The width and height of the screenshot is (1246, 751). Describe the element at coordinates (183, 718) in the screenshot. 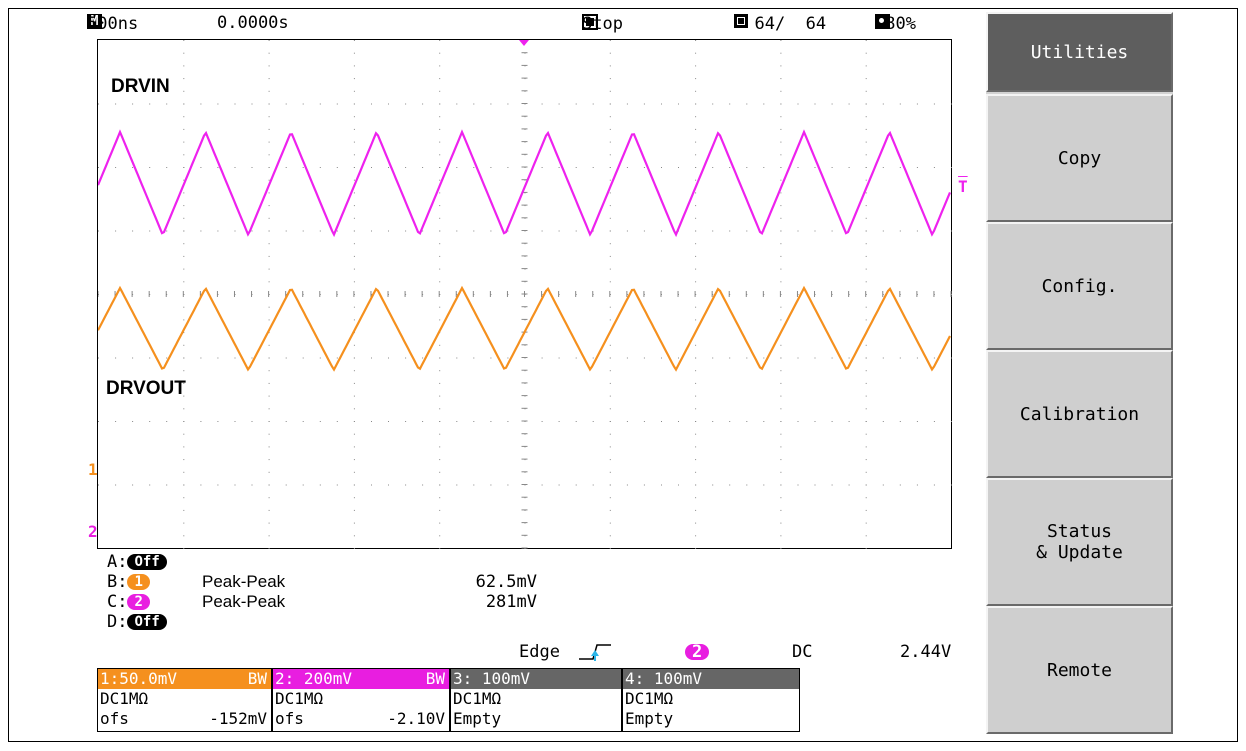

I see `channel-1-offset: ofs -152mV` at that location.